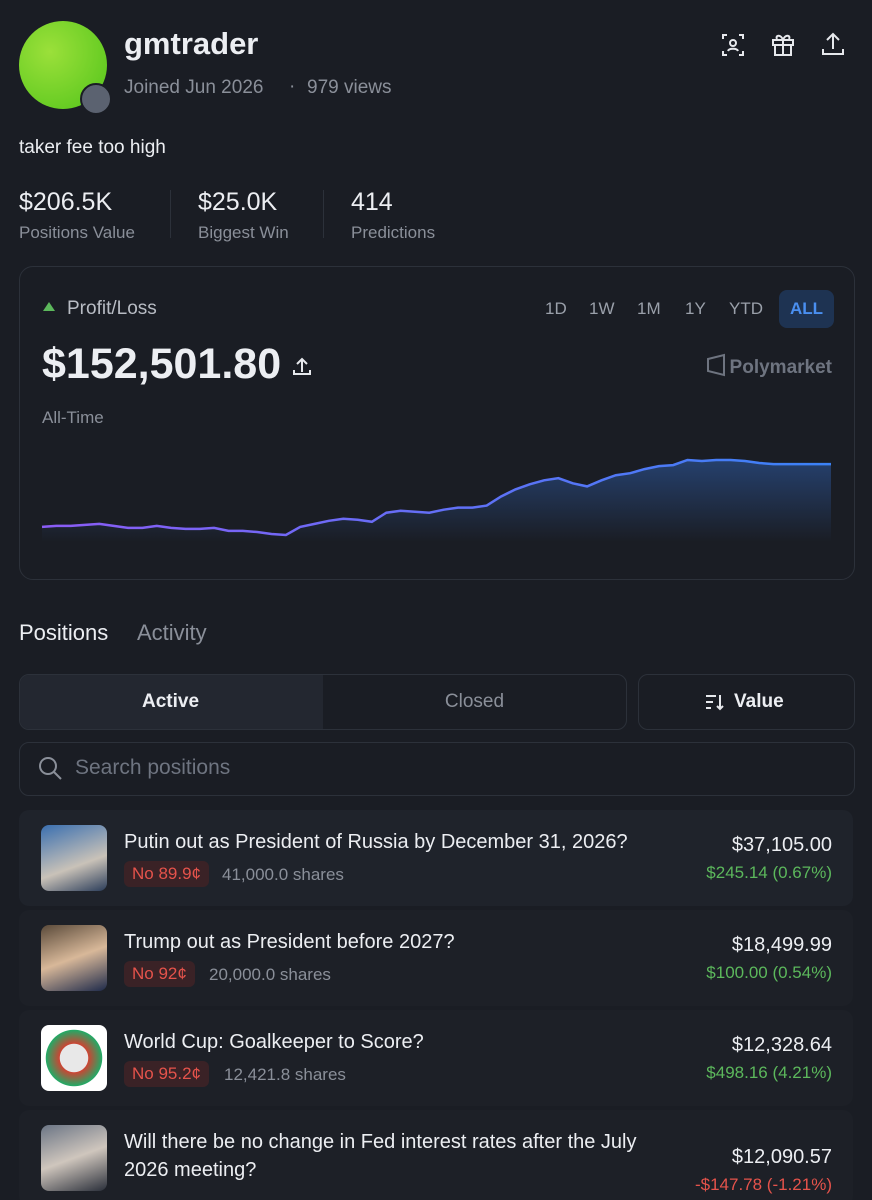  What do you see at coordinates (759, 701) in the screenshot?
I see `sort-label: Value` at bounding box center [759, 701].